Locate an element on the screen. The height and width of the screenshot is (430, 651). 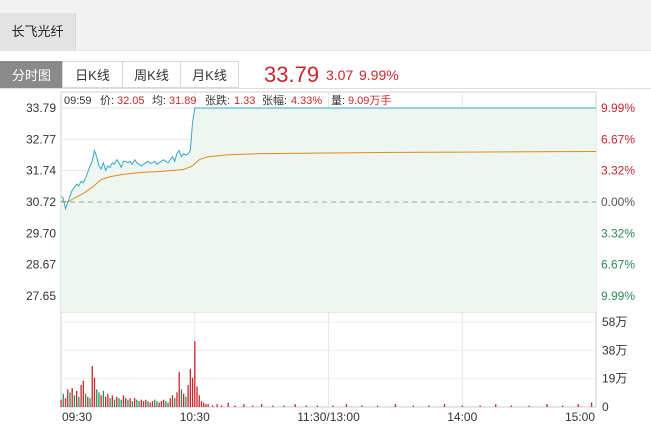
price-tick-label: 28.67 is located at coordinates (41, 265).